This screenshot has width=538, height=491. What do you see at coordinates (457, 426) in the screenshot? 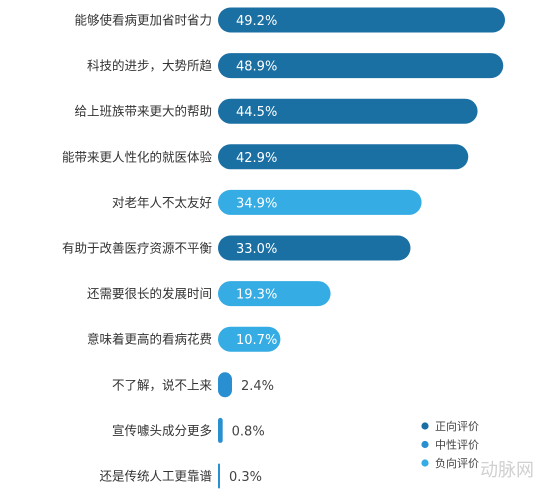
I see `legend-label: 正向评价` at bounding box center [457, 426].